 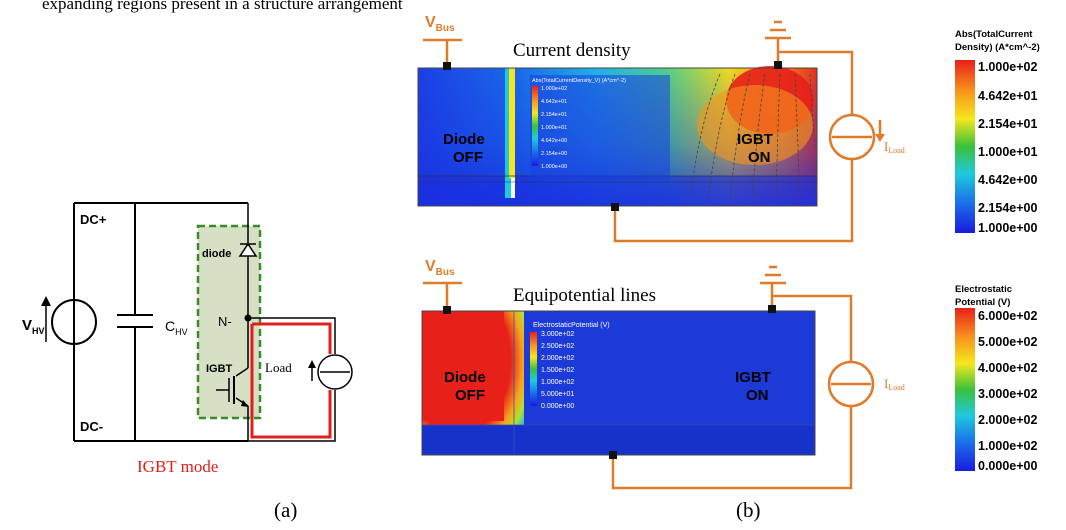 I want to click on potential-legend-value: 5.000e+02, so click(x=1007, y=342).